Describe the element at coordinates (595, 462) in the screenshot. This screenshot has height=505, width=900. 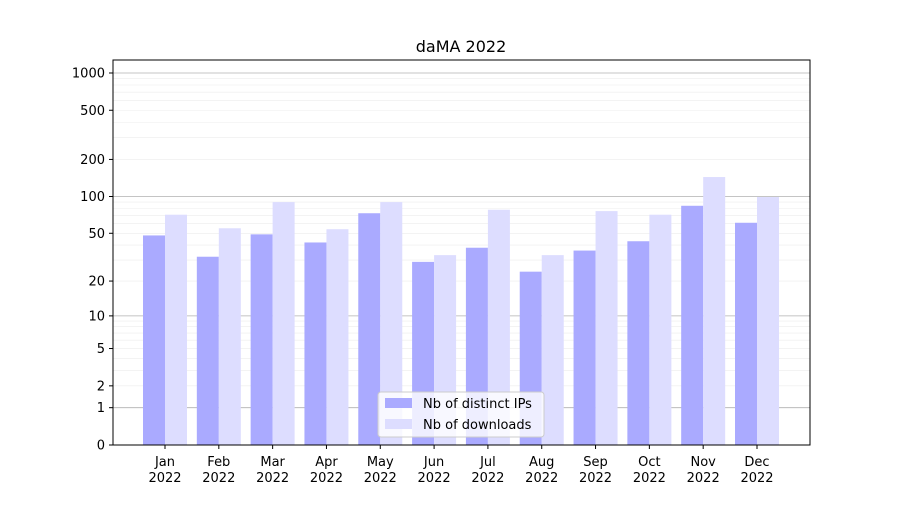
I see `x-tick-label: Sep` at that location.